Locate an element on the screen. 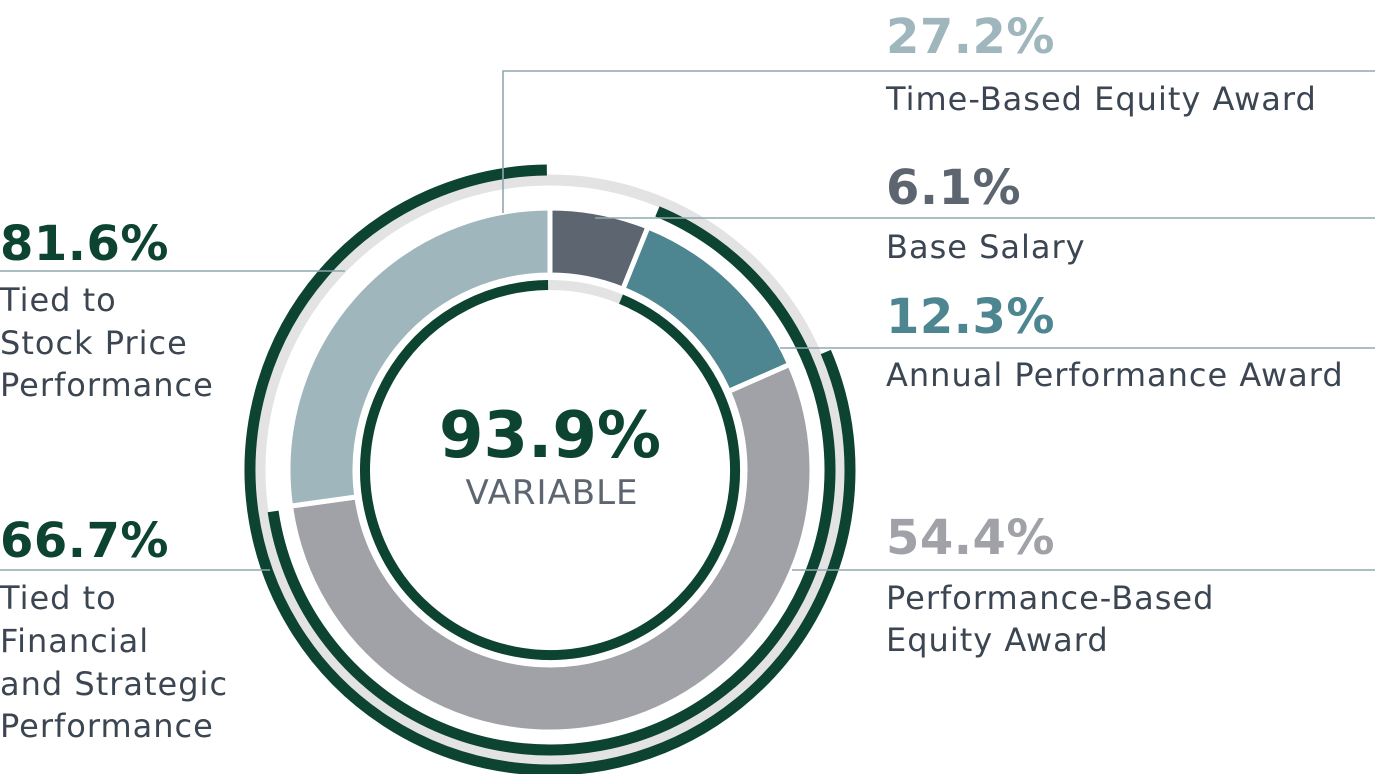 The height and width of the screenshot is (774, 1375). segment-name: Base Salary is located at coordinates (986, 247).